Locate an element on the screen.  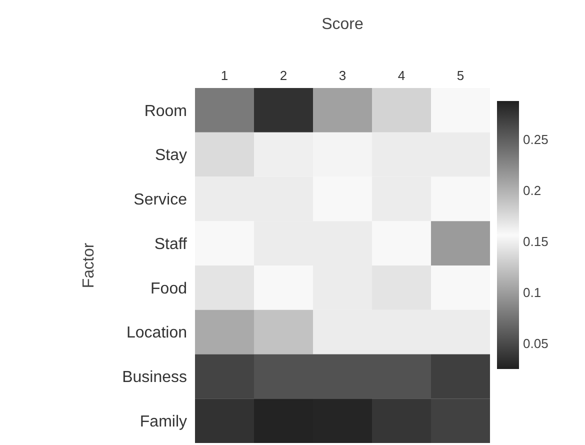
x-tick-label: 4 is located at coordinates (402, 75).